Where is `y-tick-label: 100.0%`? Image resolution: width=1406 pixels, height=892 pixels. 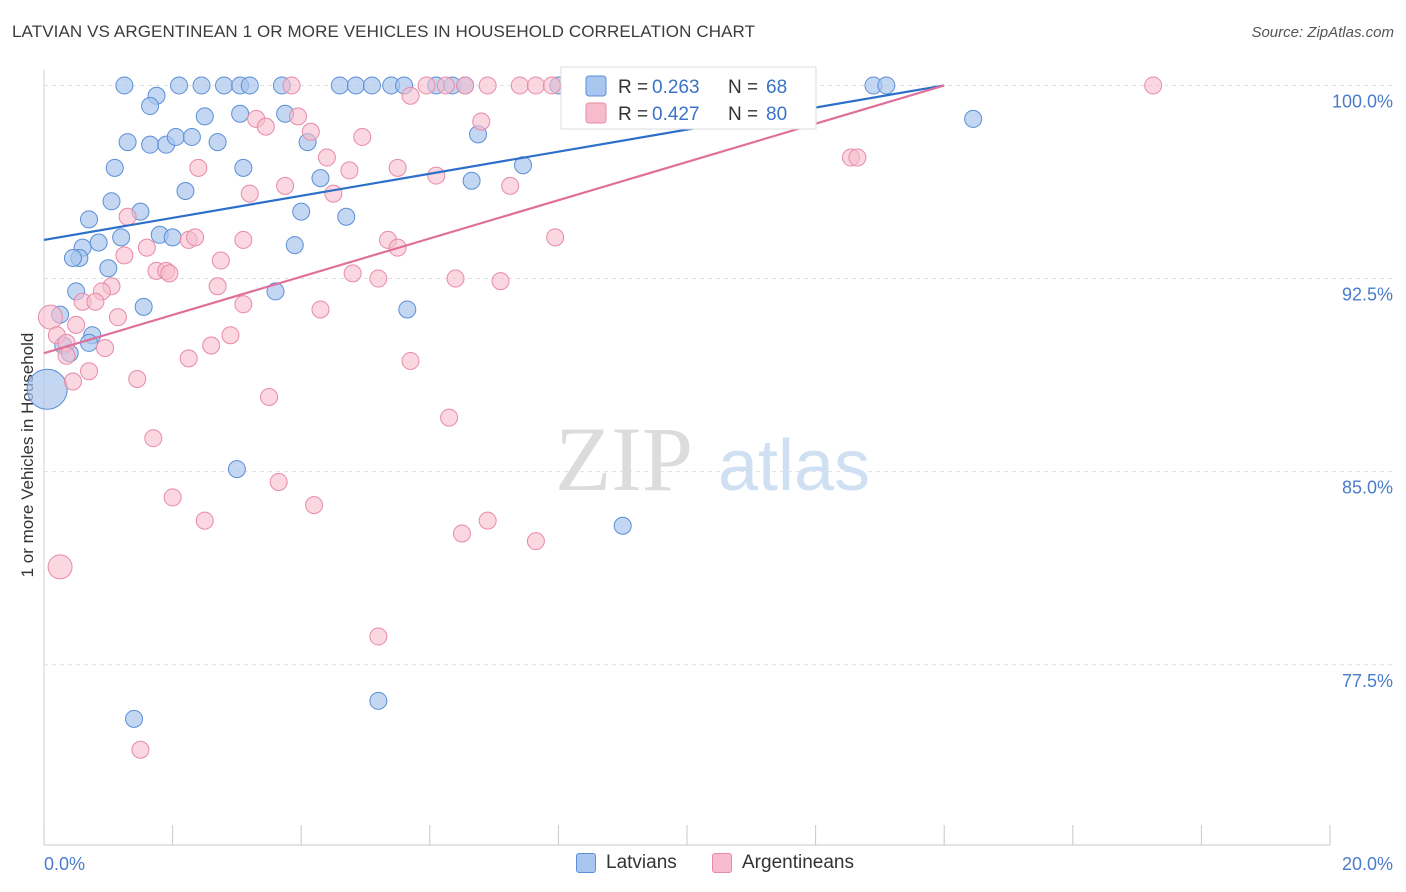 y-tick-label: 100.0% is located at coordinates (1362, 101).